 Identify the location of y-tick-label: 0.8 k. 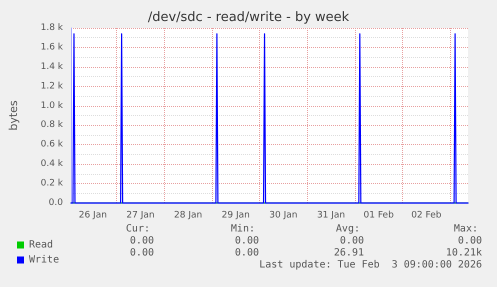
(52, 125).